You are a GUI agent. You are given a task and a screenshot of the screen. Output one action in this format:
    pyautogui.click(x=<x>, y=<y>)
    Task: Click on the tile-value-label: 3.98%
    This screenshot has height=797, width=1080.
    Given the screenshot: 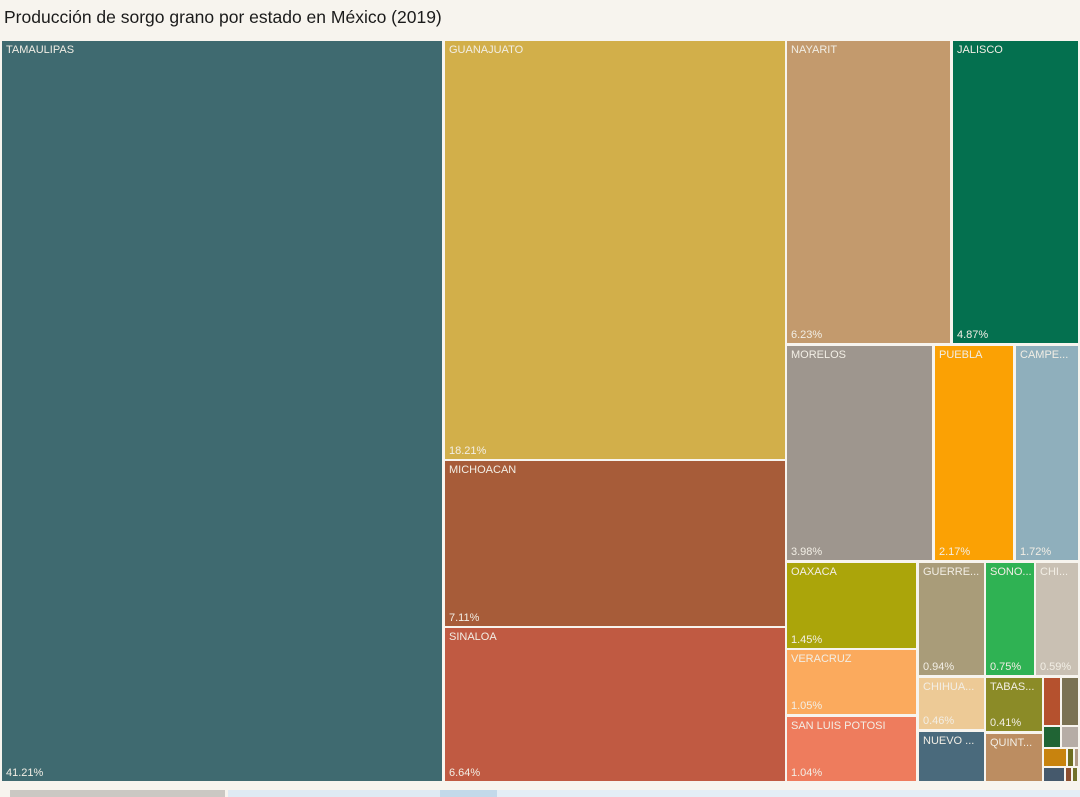 What is the action you would take?
    pyautogui.click(x=807, y=552)
    